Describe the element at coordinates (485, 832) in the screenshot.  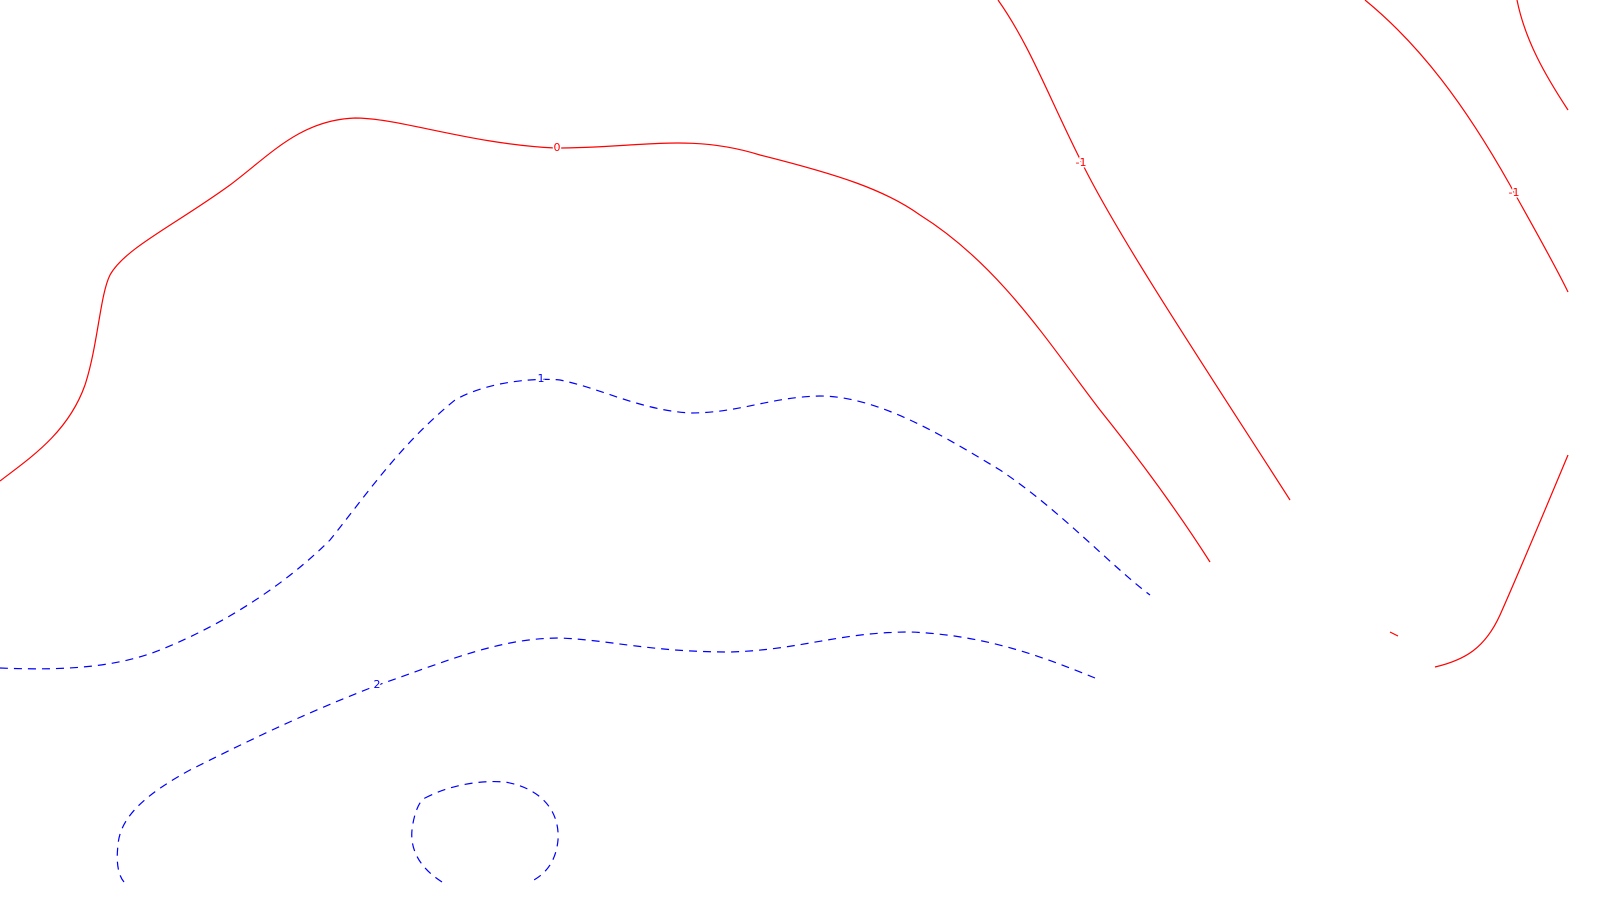
I see `contour-line-level-2-loop` at that location.